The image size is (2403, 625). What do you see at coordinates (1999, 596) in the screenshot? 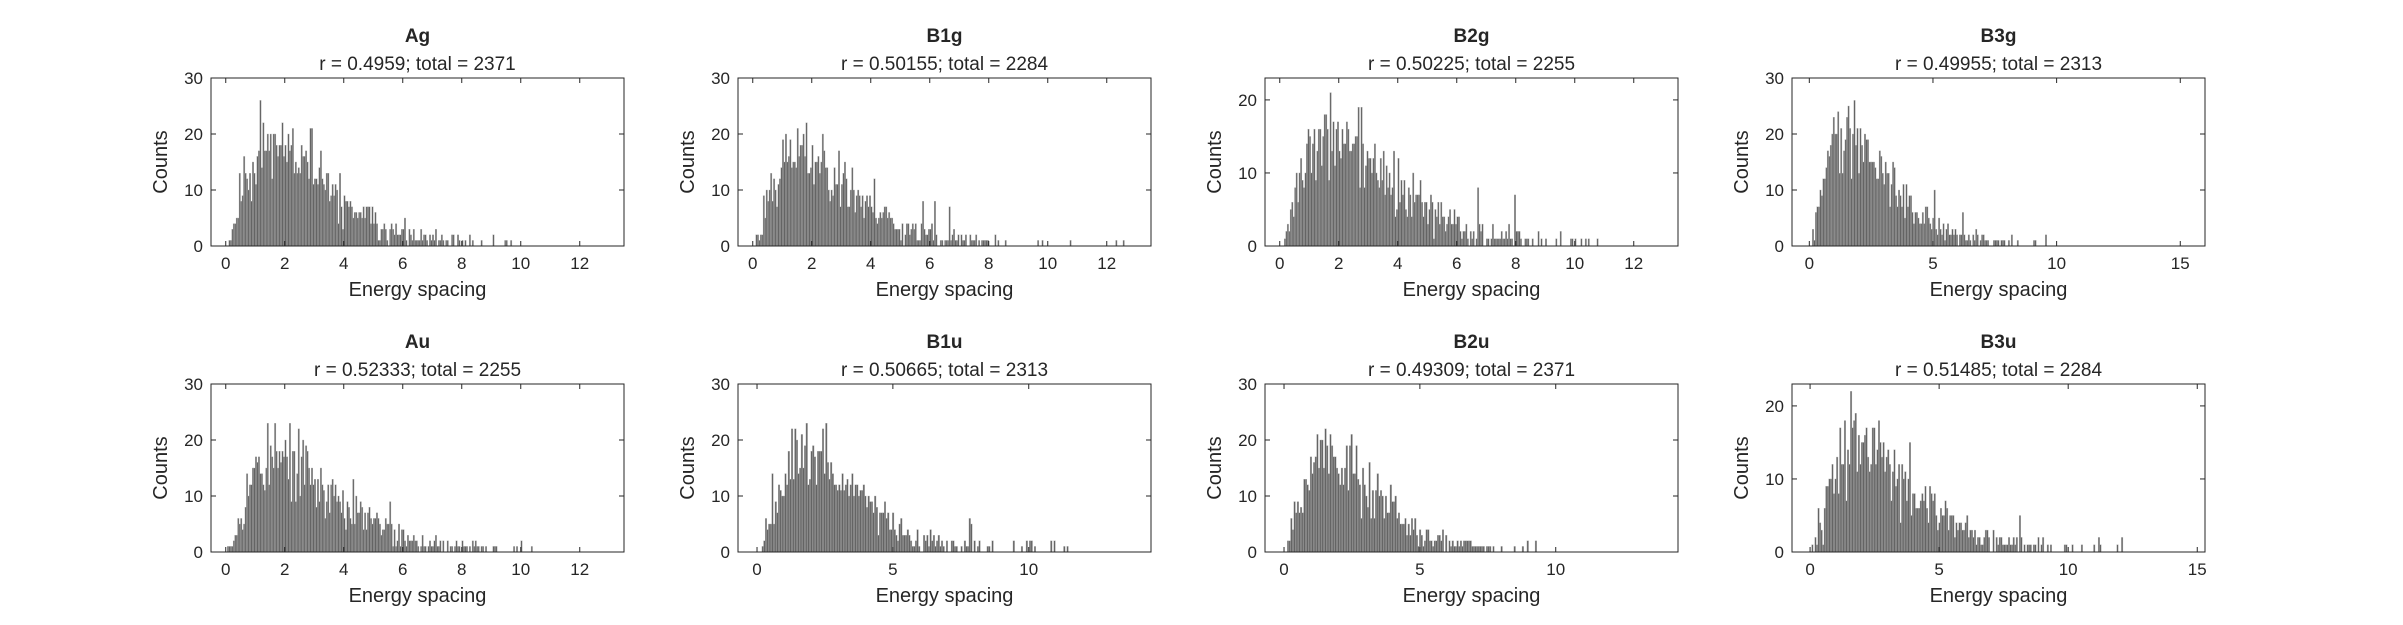
I see `x-axis-label: Energy spacing` at bounding box center [1999, 596].